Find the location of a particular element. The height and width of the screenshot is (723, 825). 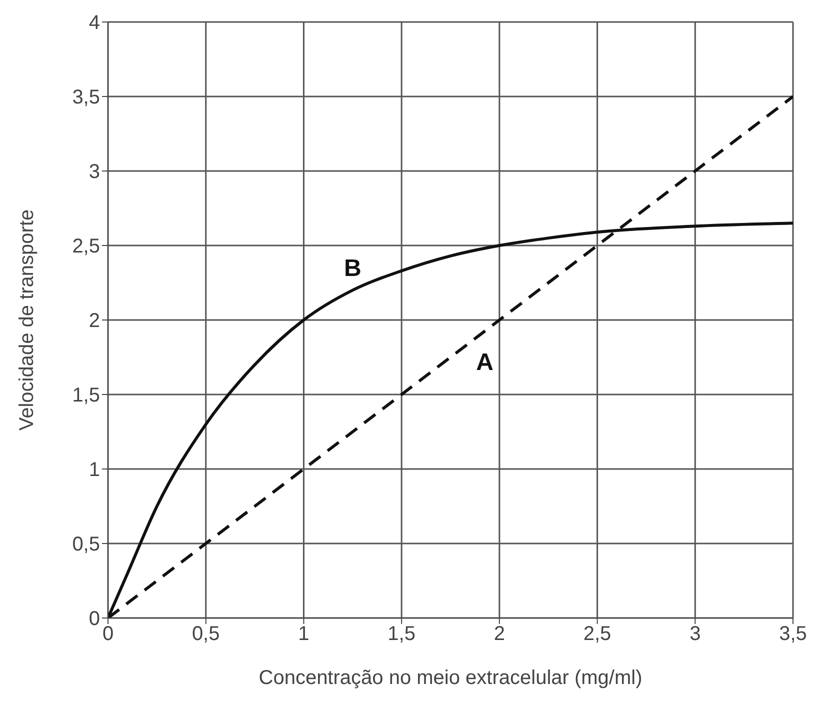

y-axis-title: Velocidade de transporte is located at coordinates (27, 320).